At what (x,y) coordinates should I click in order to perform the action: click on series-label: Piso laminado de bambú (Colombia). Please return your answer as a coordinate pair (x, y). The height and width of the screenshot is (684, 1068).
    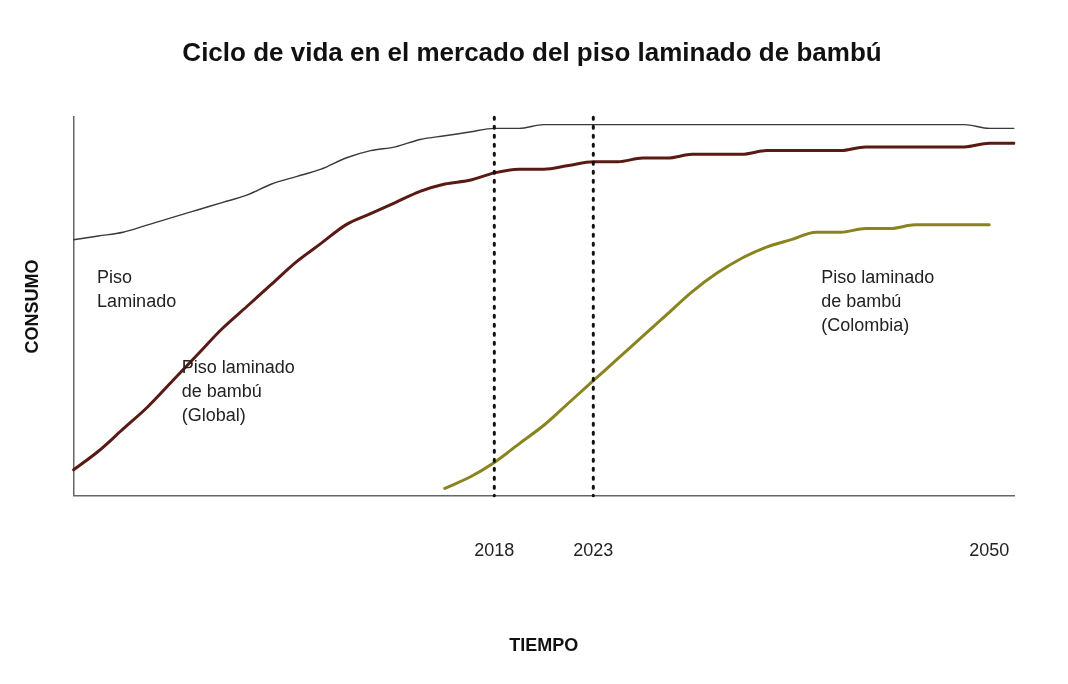
    Looking at the image, I should click on (878, 300).